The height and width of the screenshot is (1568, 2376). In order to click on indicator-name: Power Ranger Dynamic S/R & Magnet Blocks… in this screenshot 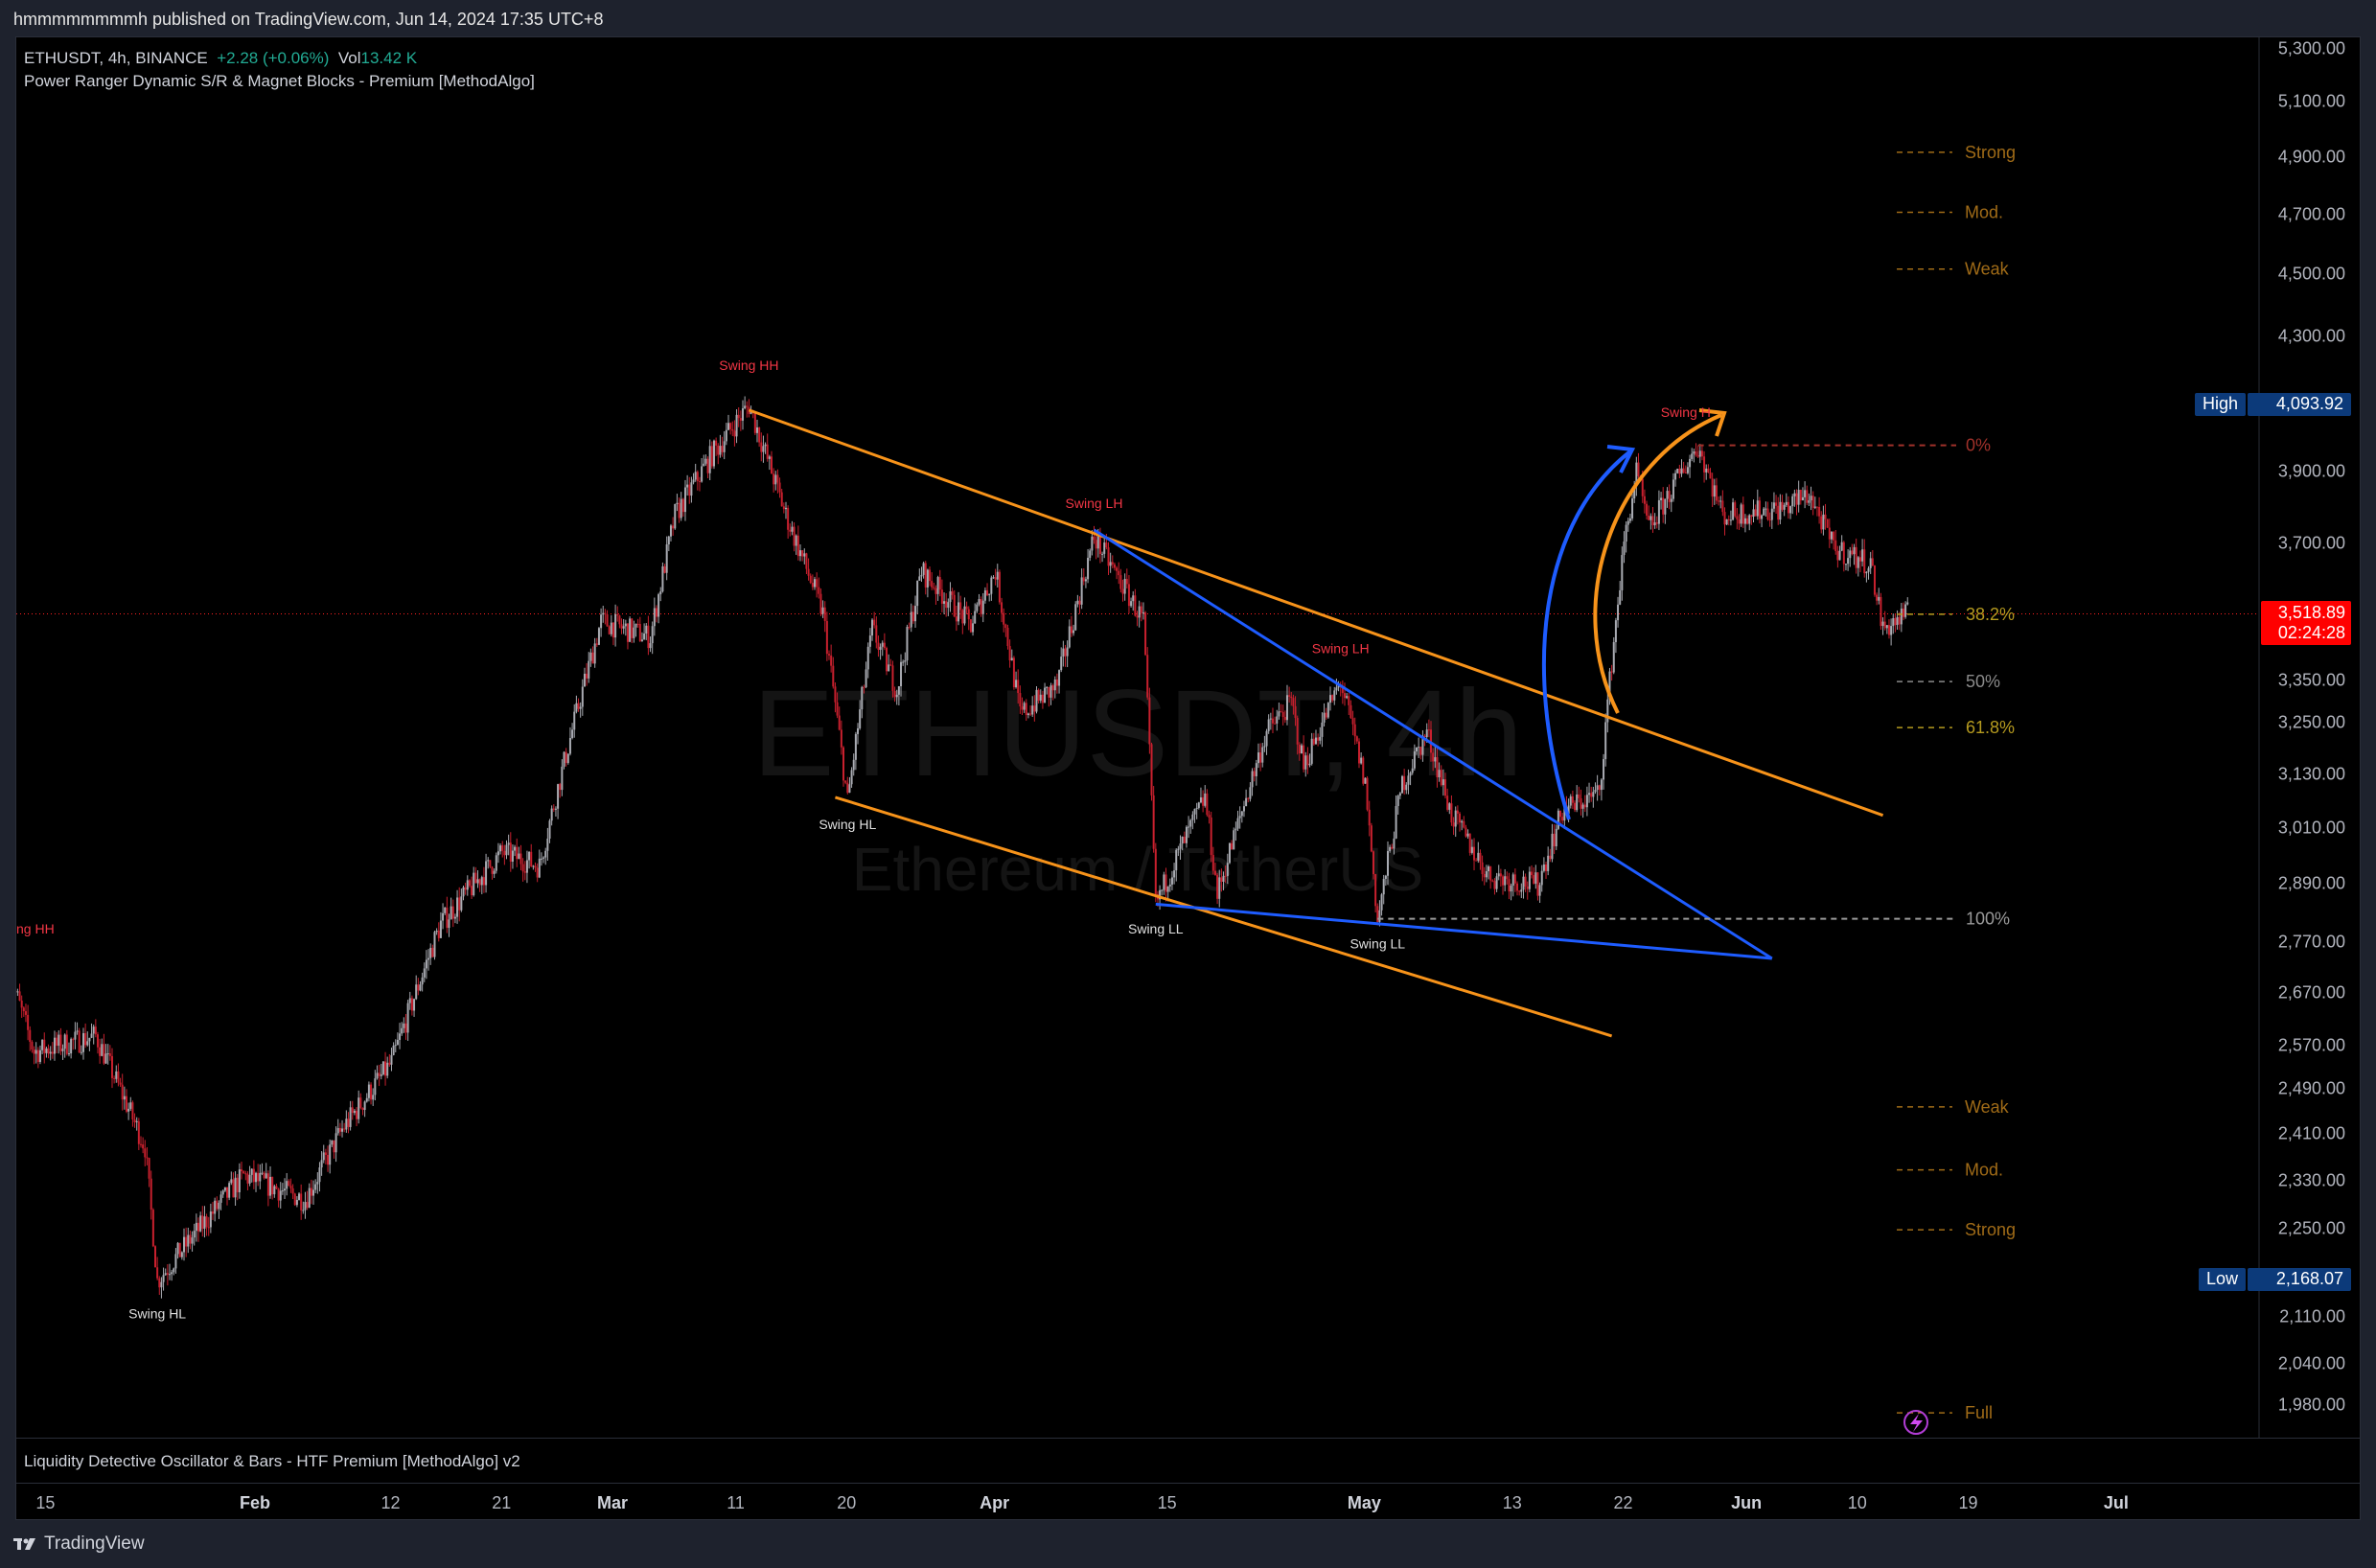, I will do `click(279, 81)`.